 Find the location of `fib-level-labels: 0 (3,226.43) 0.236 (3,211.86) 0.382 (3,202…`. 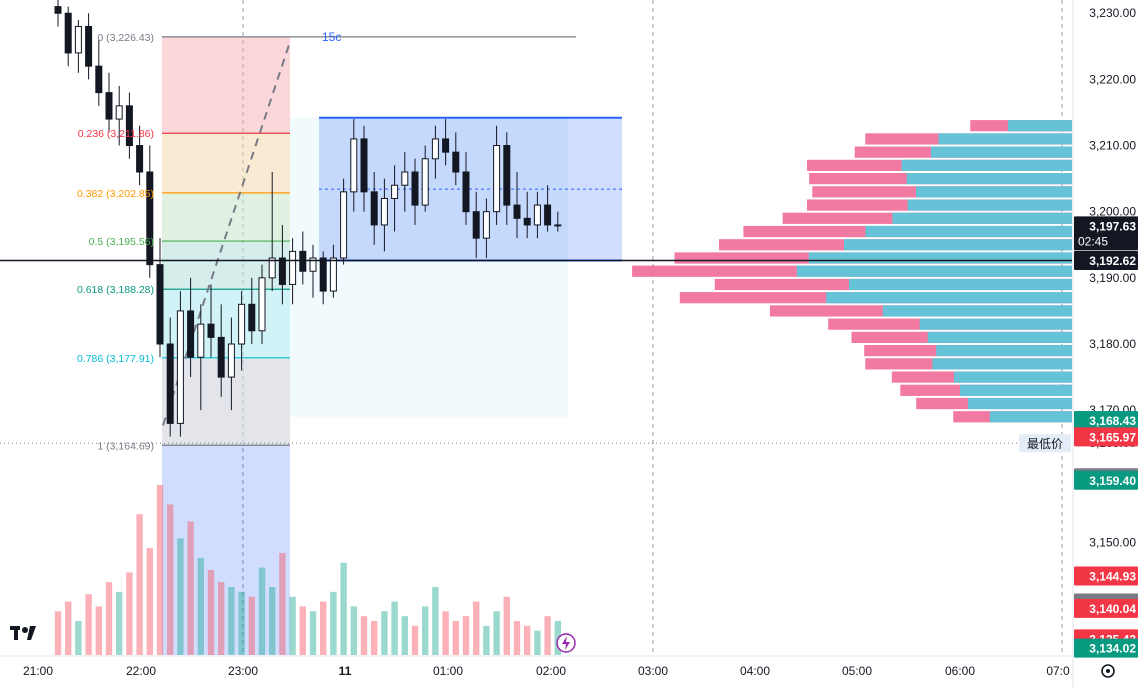

fib-level-labels: 0 (3,226.43) 0.236 (3,211.86) 0.382 (3,202… is located at coordinates (115, 242).